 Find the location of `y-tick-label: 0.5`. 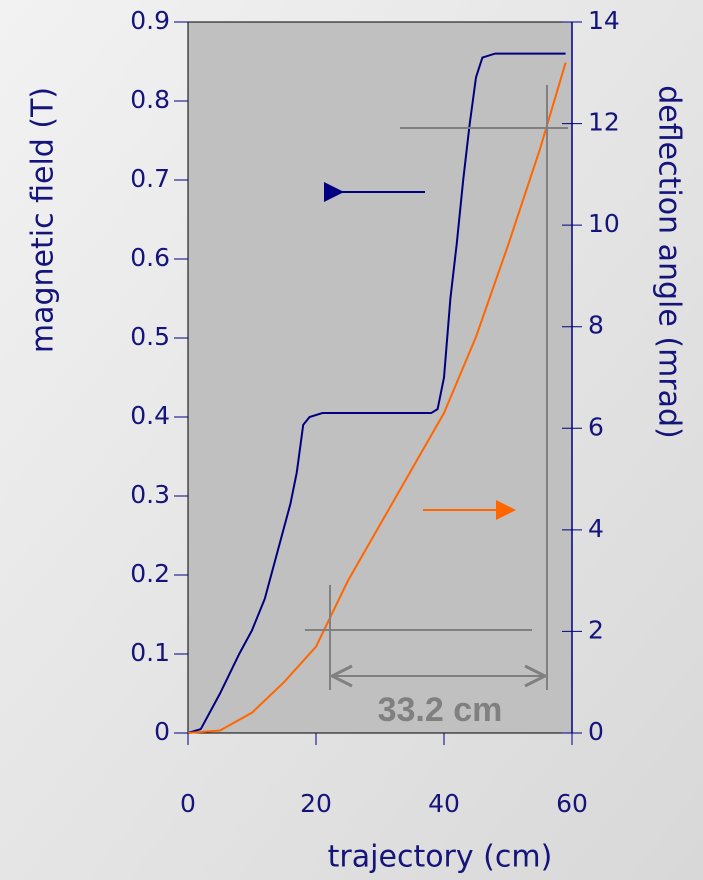

y-tick-label: 0.5 is located at coordinates (150, 336).